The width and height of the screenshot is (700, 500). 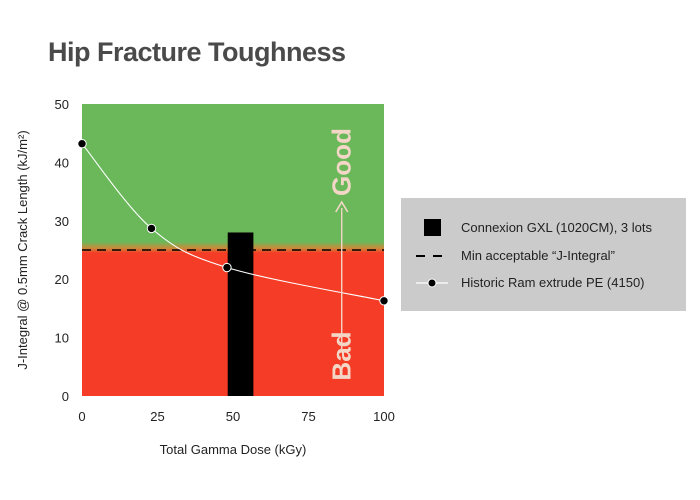 I want to click on legend-threshold-label: Min acceptable “J-Integral”, so click(x=538, y=255).